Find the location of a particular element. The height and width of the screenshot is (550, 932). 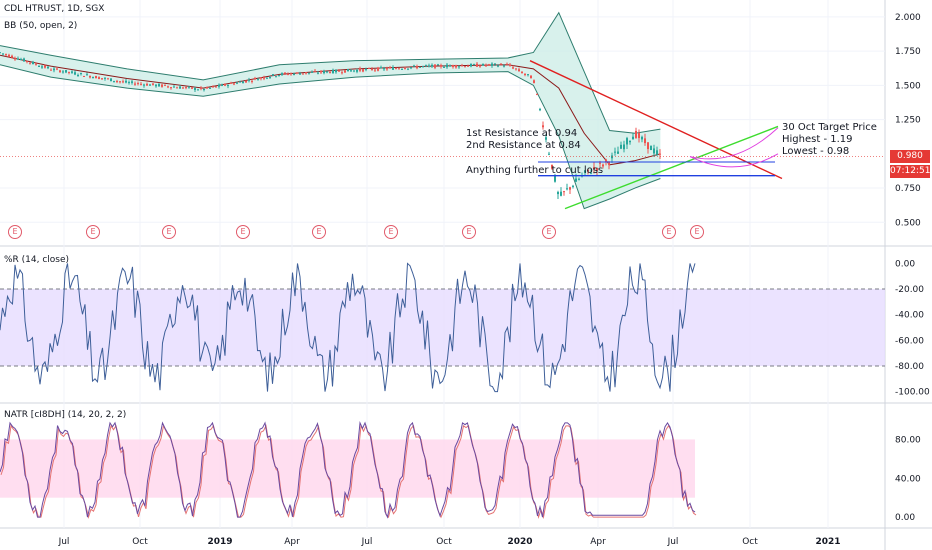

main-y-tick: 0.500 is located at coordinates (908, 223).